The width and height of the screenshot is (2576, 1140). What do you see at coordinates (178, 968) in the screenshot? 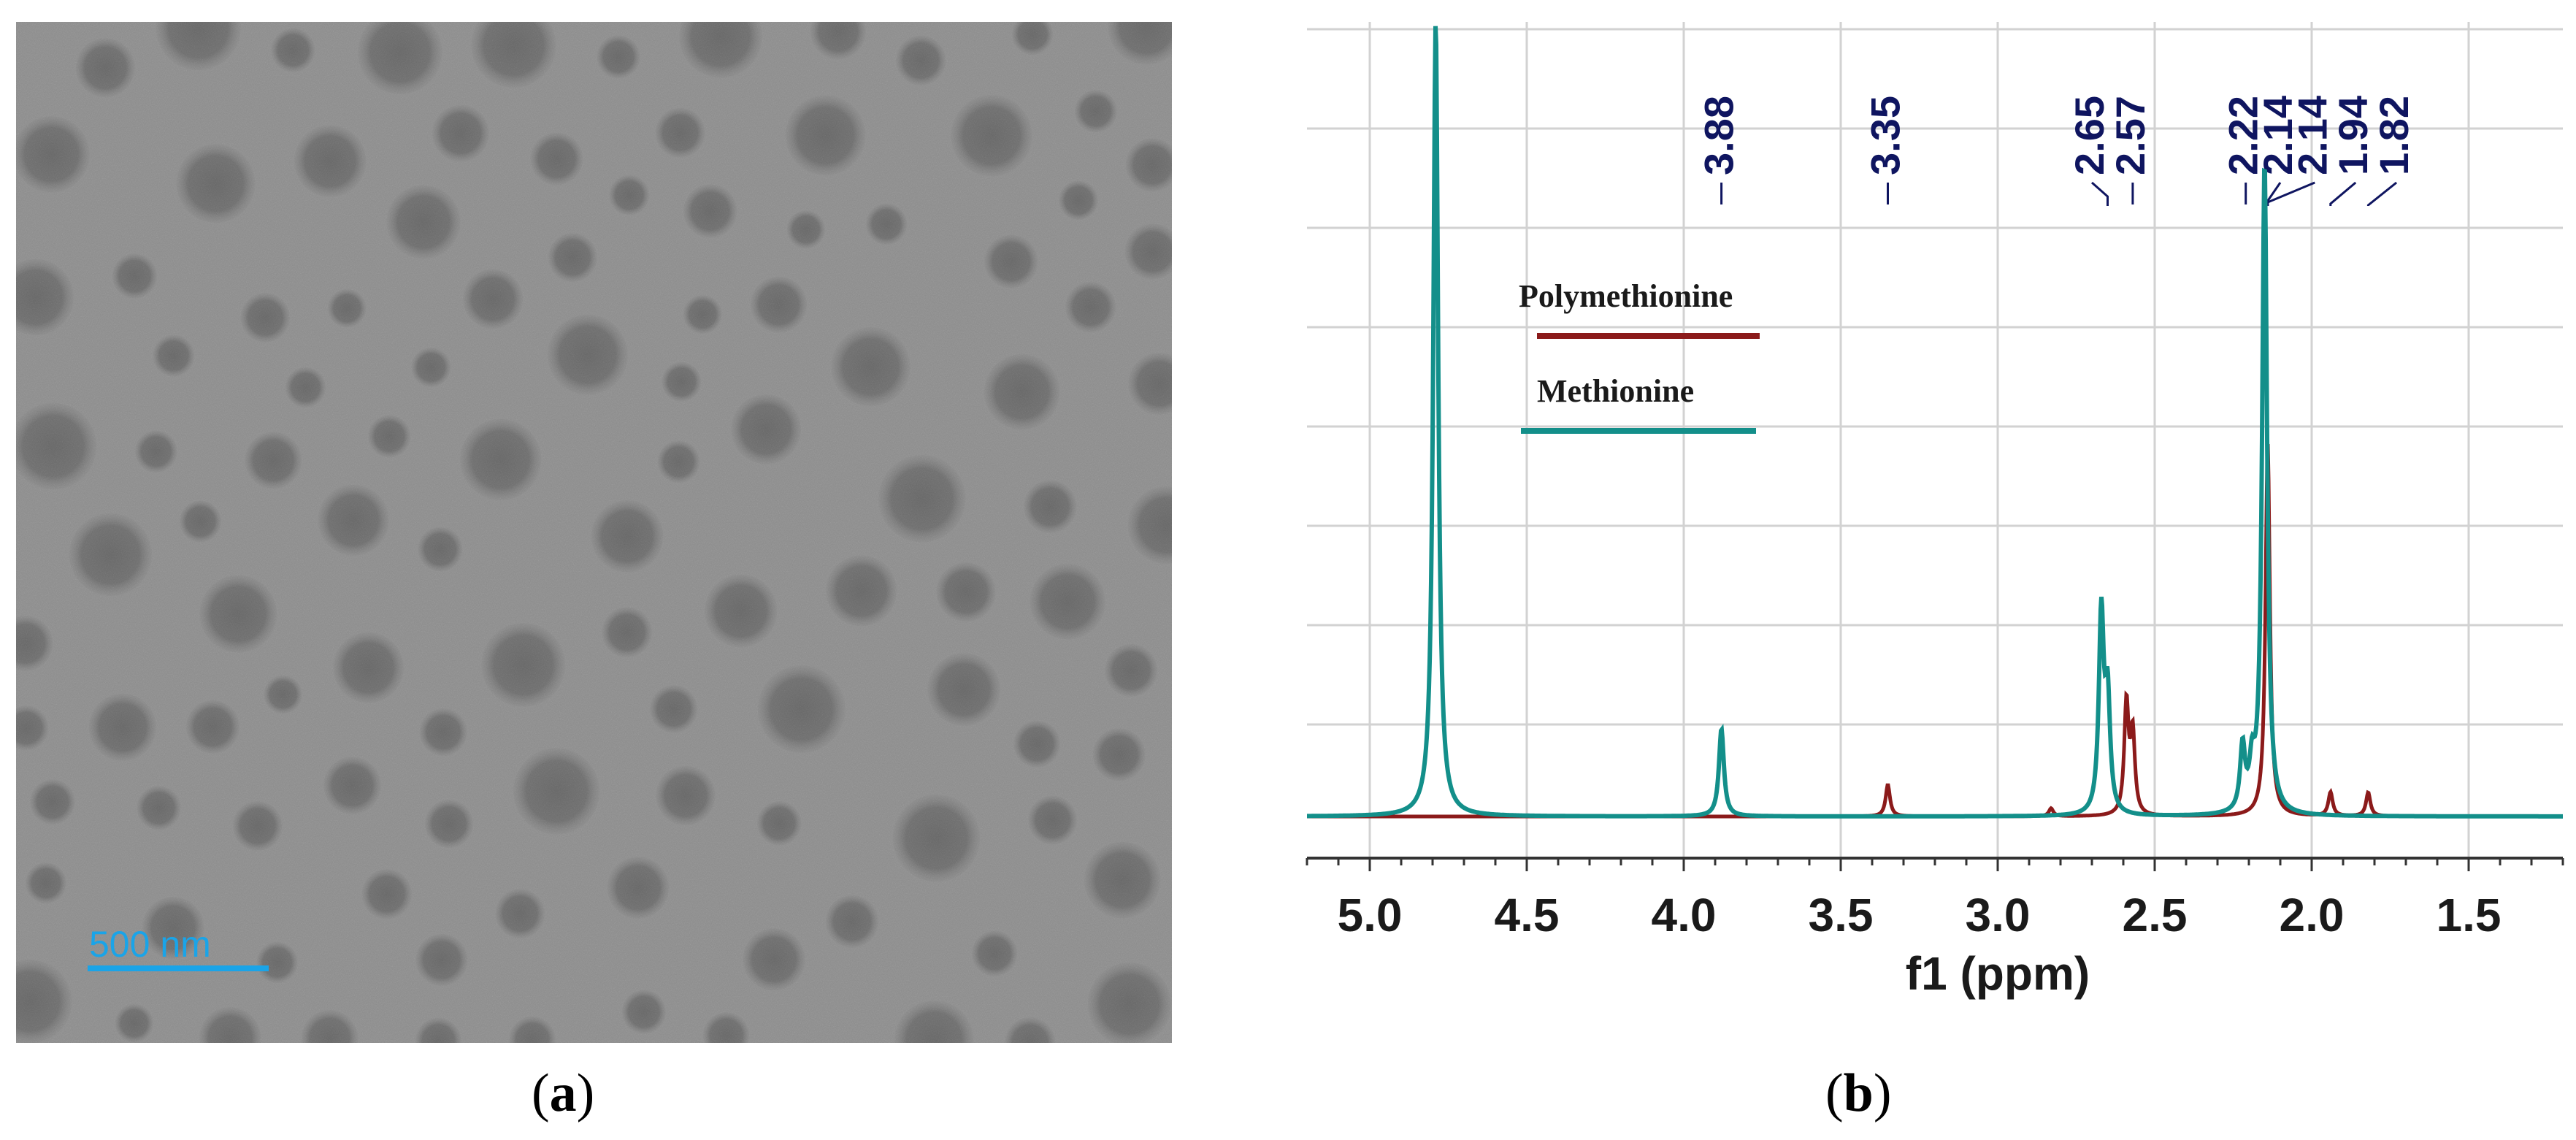
I see `scale-bar-line` at bounding box center [178, 968].